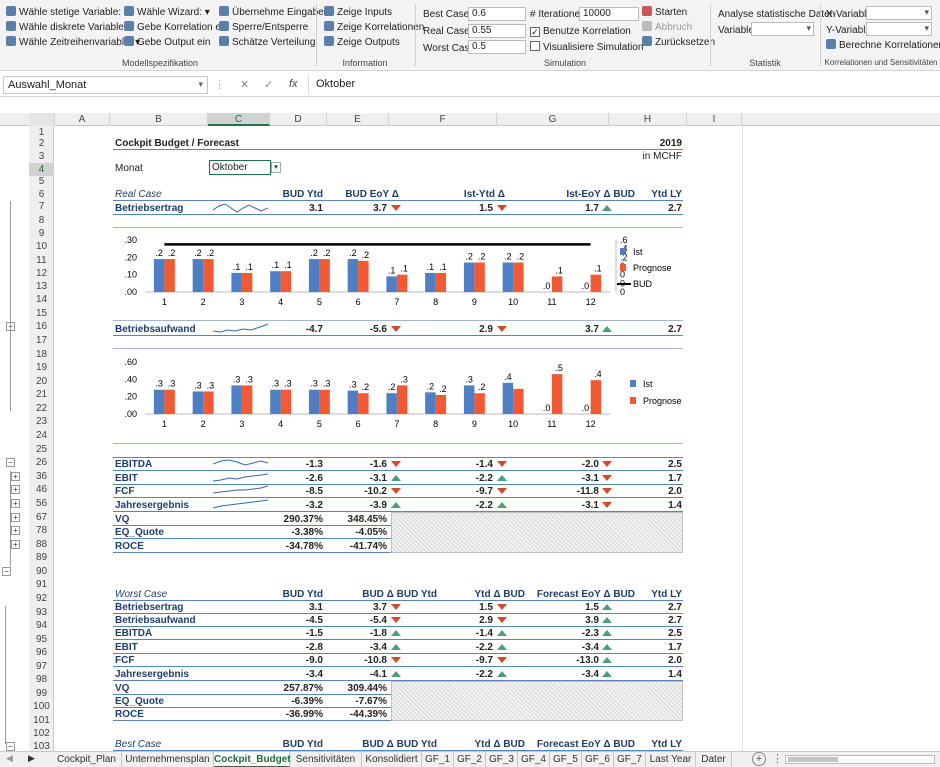  Describe the element at coordinates (271, 12) in the screenshot. I see `uebernehme-eingabe-button: Übernehme Eingabe` at that location.